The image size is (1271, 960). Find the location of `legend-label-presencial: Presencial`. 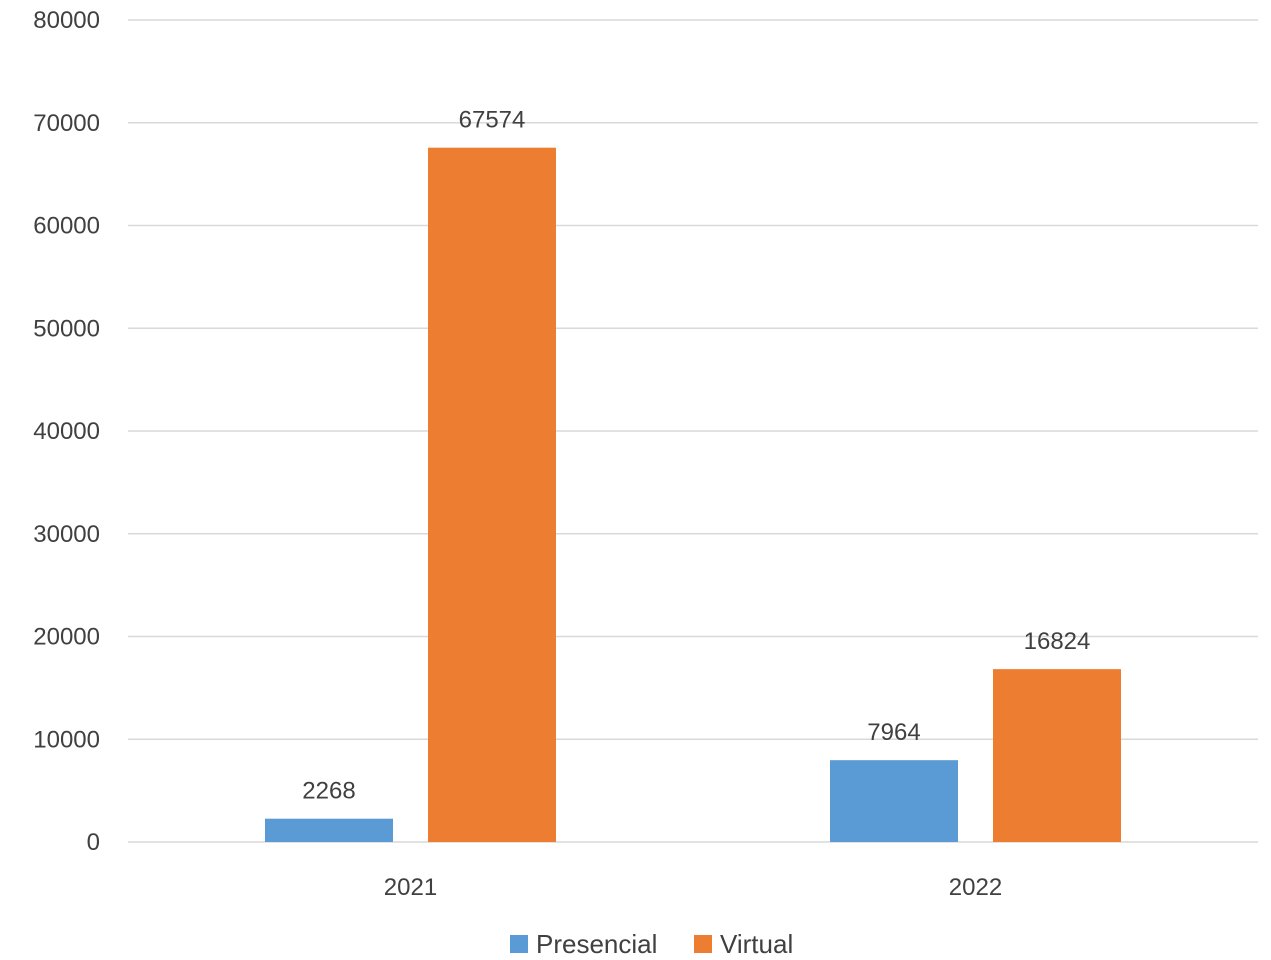

legend-label-presencial: Presencial is located at coordinates (596, 944).